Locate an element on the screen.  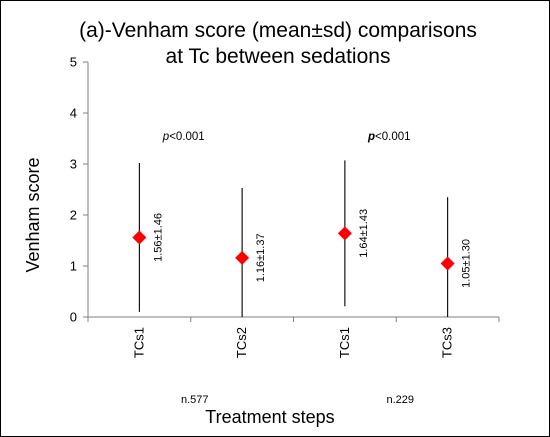
chart-title-line-1: (a)-Venham score (mean±sd) comparisons is located at coordinates (278, 30).